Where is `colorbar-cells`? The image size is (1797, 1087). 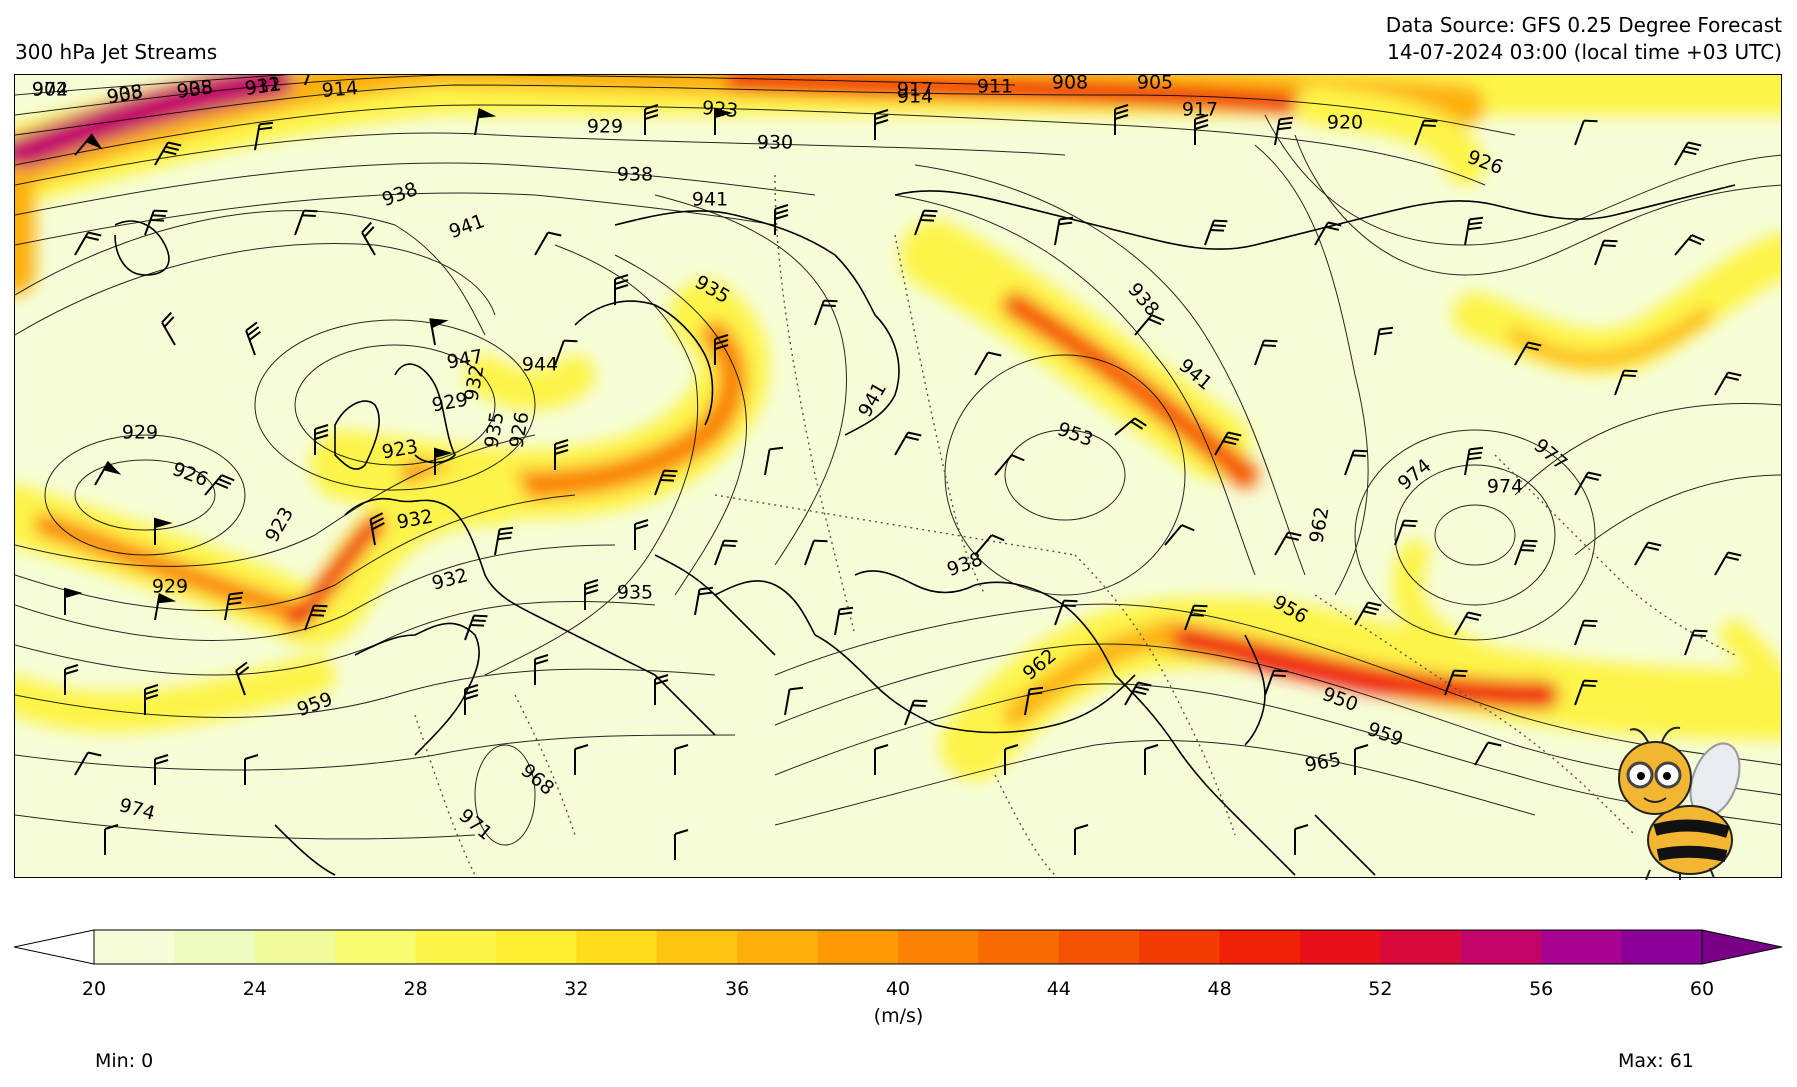 colorbar-cells is located at coordinates (898, 947).